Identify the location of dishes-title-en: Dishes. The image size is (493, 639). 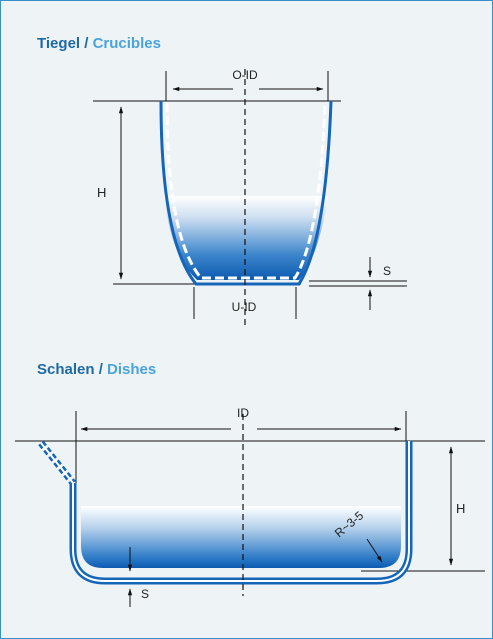
(132, 369).